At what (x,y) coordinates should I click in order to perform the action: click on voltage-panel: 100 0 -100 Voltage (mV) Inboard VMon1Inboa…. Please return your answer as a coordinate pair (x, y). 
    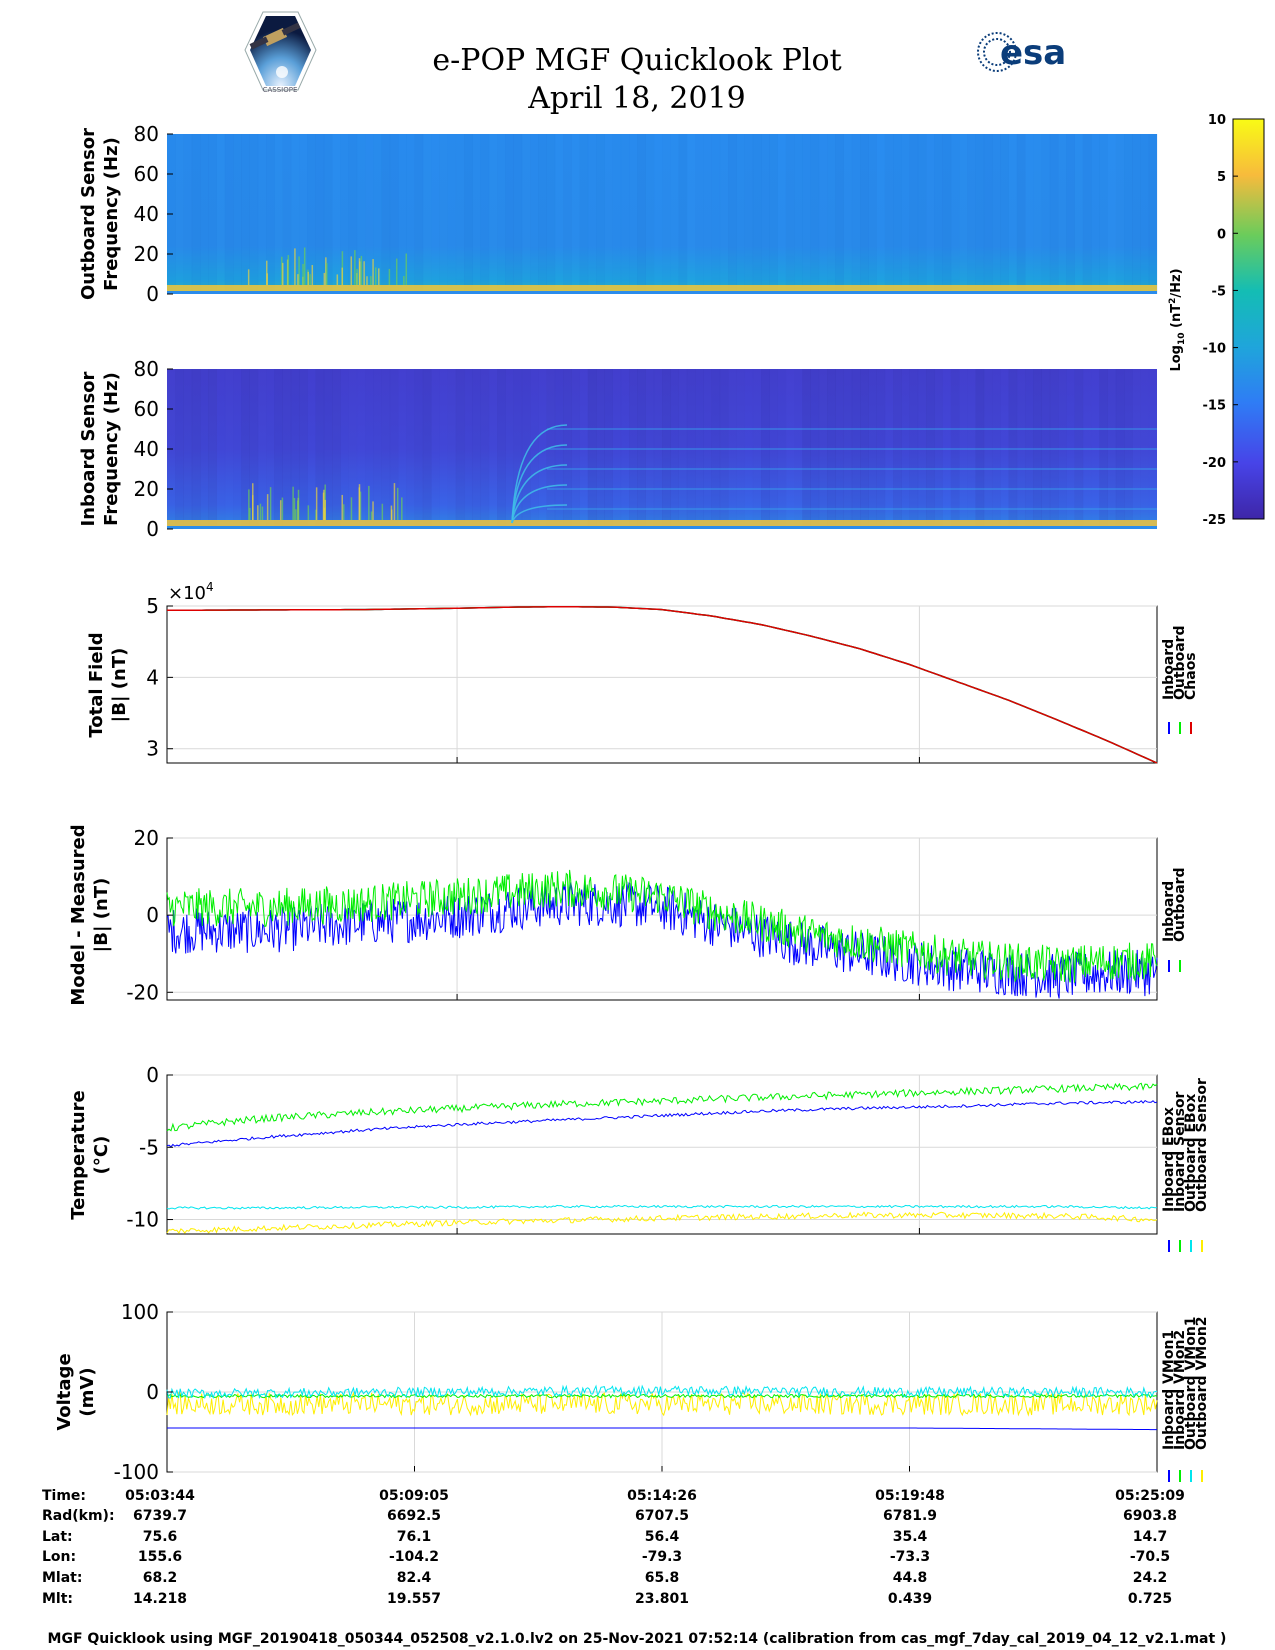
    Looking at the image, I should click on (632, 1392).